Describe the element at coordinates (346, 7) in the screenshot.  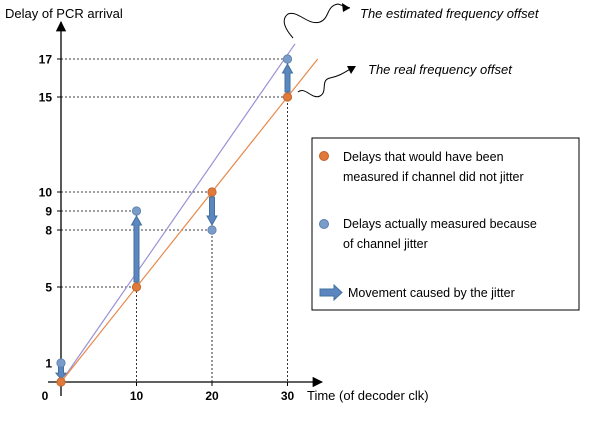
I see `estimated-offset-leader-head` at that location.